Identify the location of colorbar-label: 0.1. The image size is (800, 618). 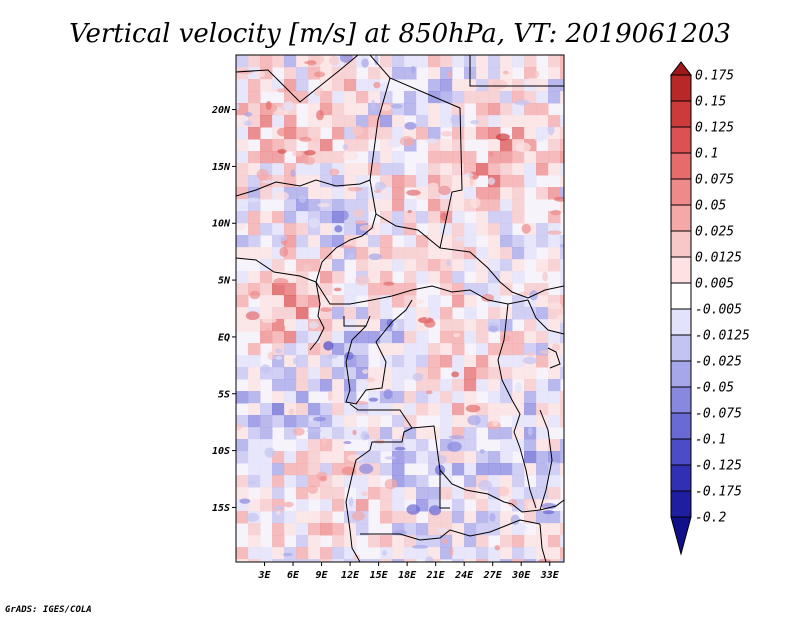
(706, 154).